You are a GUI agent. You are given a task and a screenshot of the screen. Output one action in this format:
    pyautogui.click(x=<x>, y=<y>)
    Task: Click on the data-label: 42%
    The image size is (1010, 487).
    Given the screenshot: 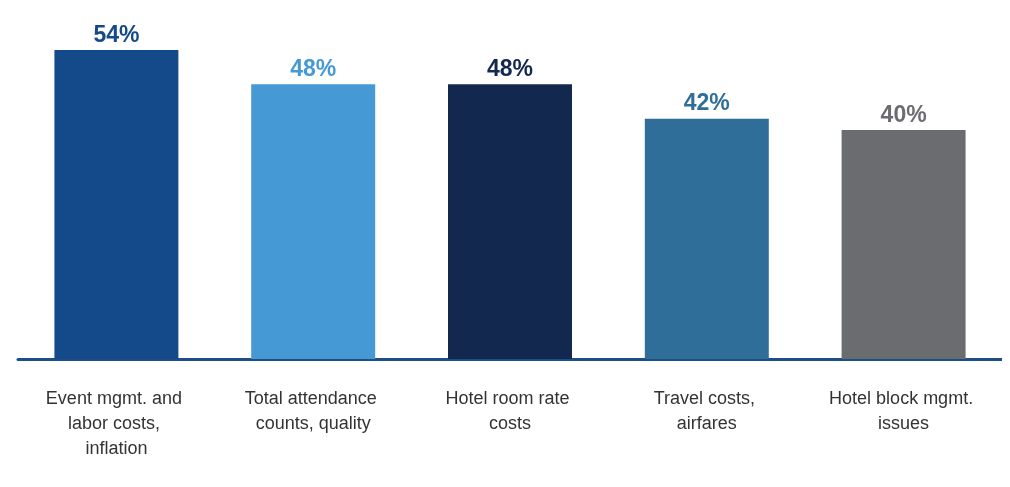 What is the action you would take?
    pyautogui.click(x=706, y=102)
    